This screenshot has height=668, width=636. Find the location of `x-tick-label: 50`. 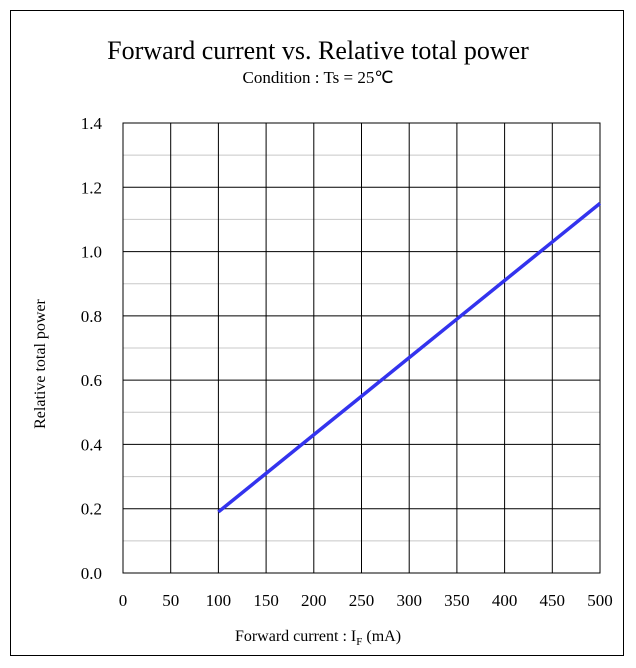

x-tick-label: 50 is located at coordinates (170, 600).